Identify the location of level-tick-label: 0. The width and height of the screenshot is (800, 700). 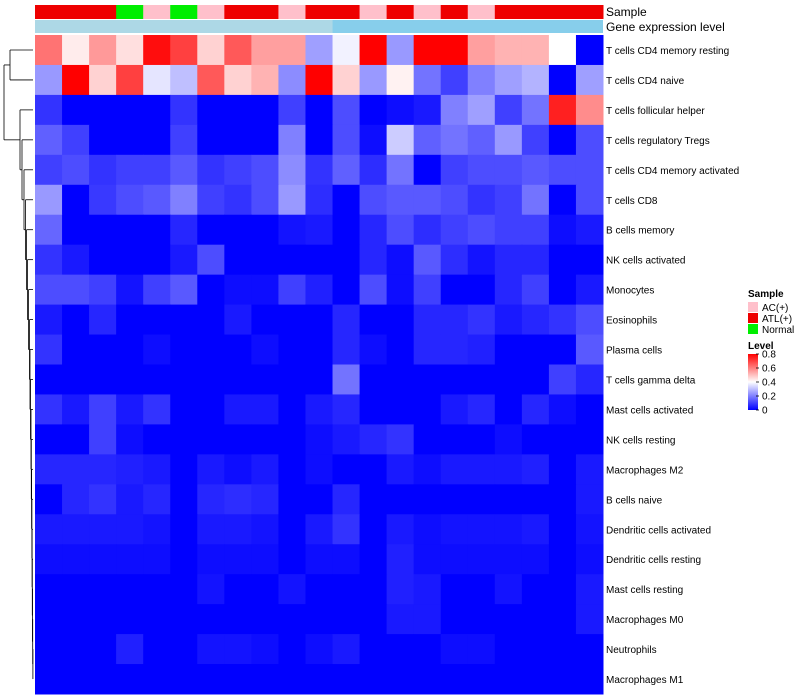
(765, 411).